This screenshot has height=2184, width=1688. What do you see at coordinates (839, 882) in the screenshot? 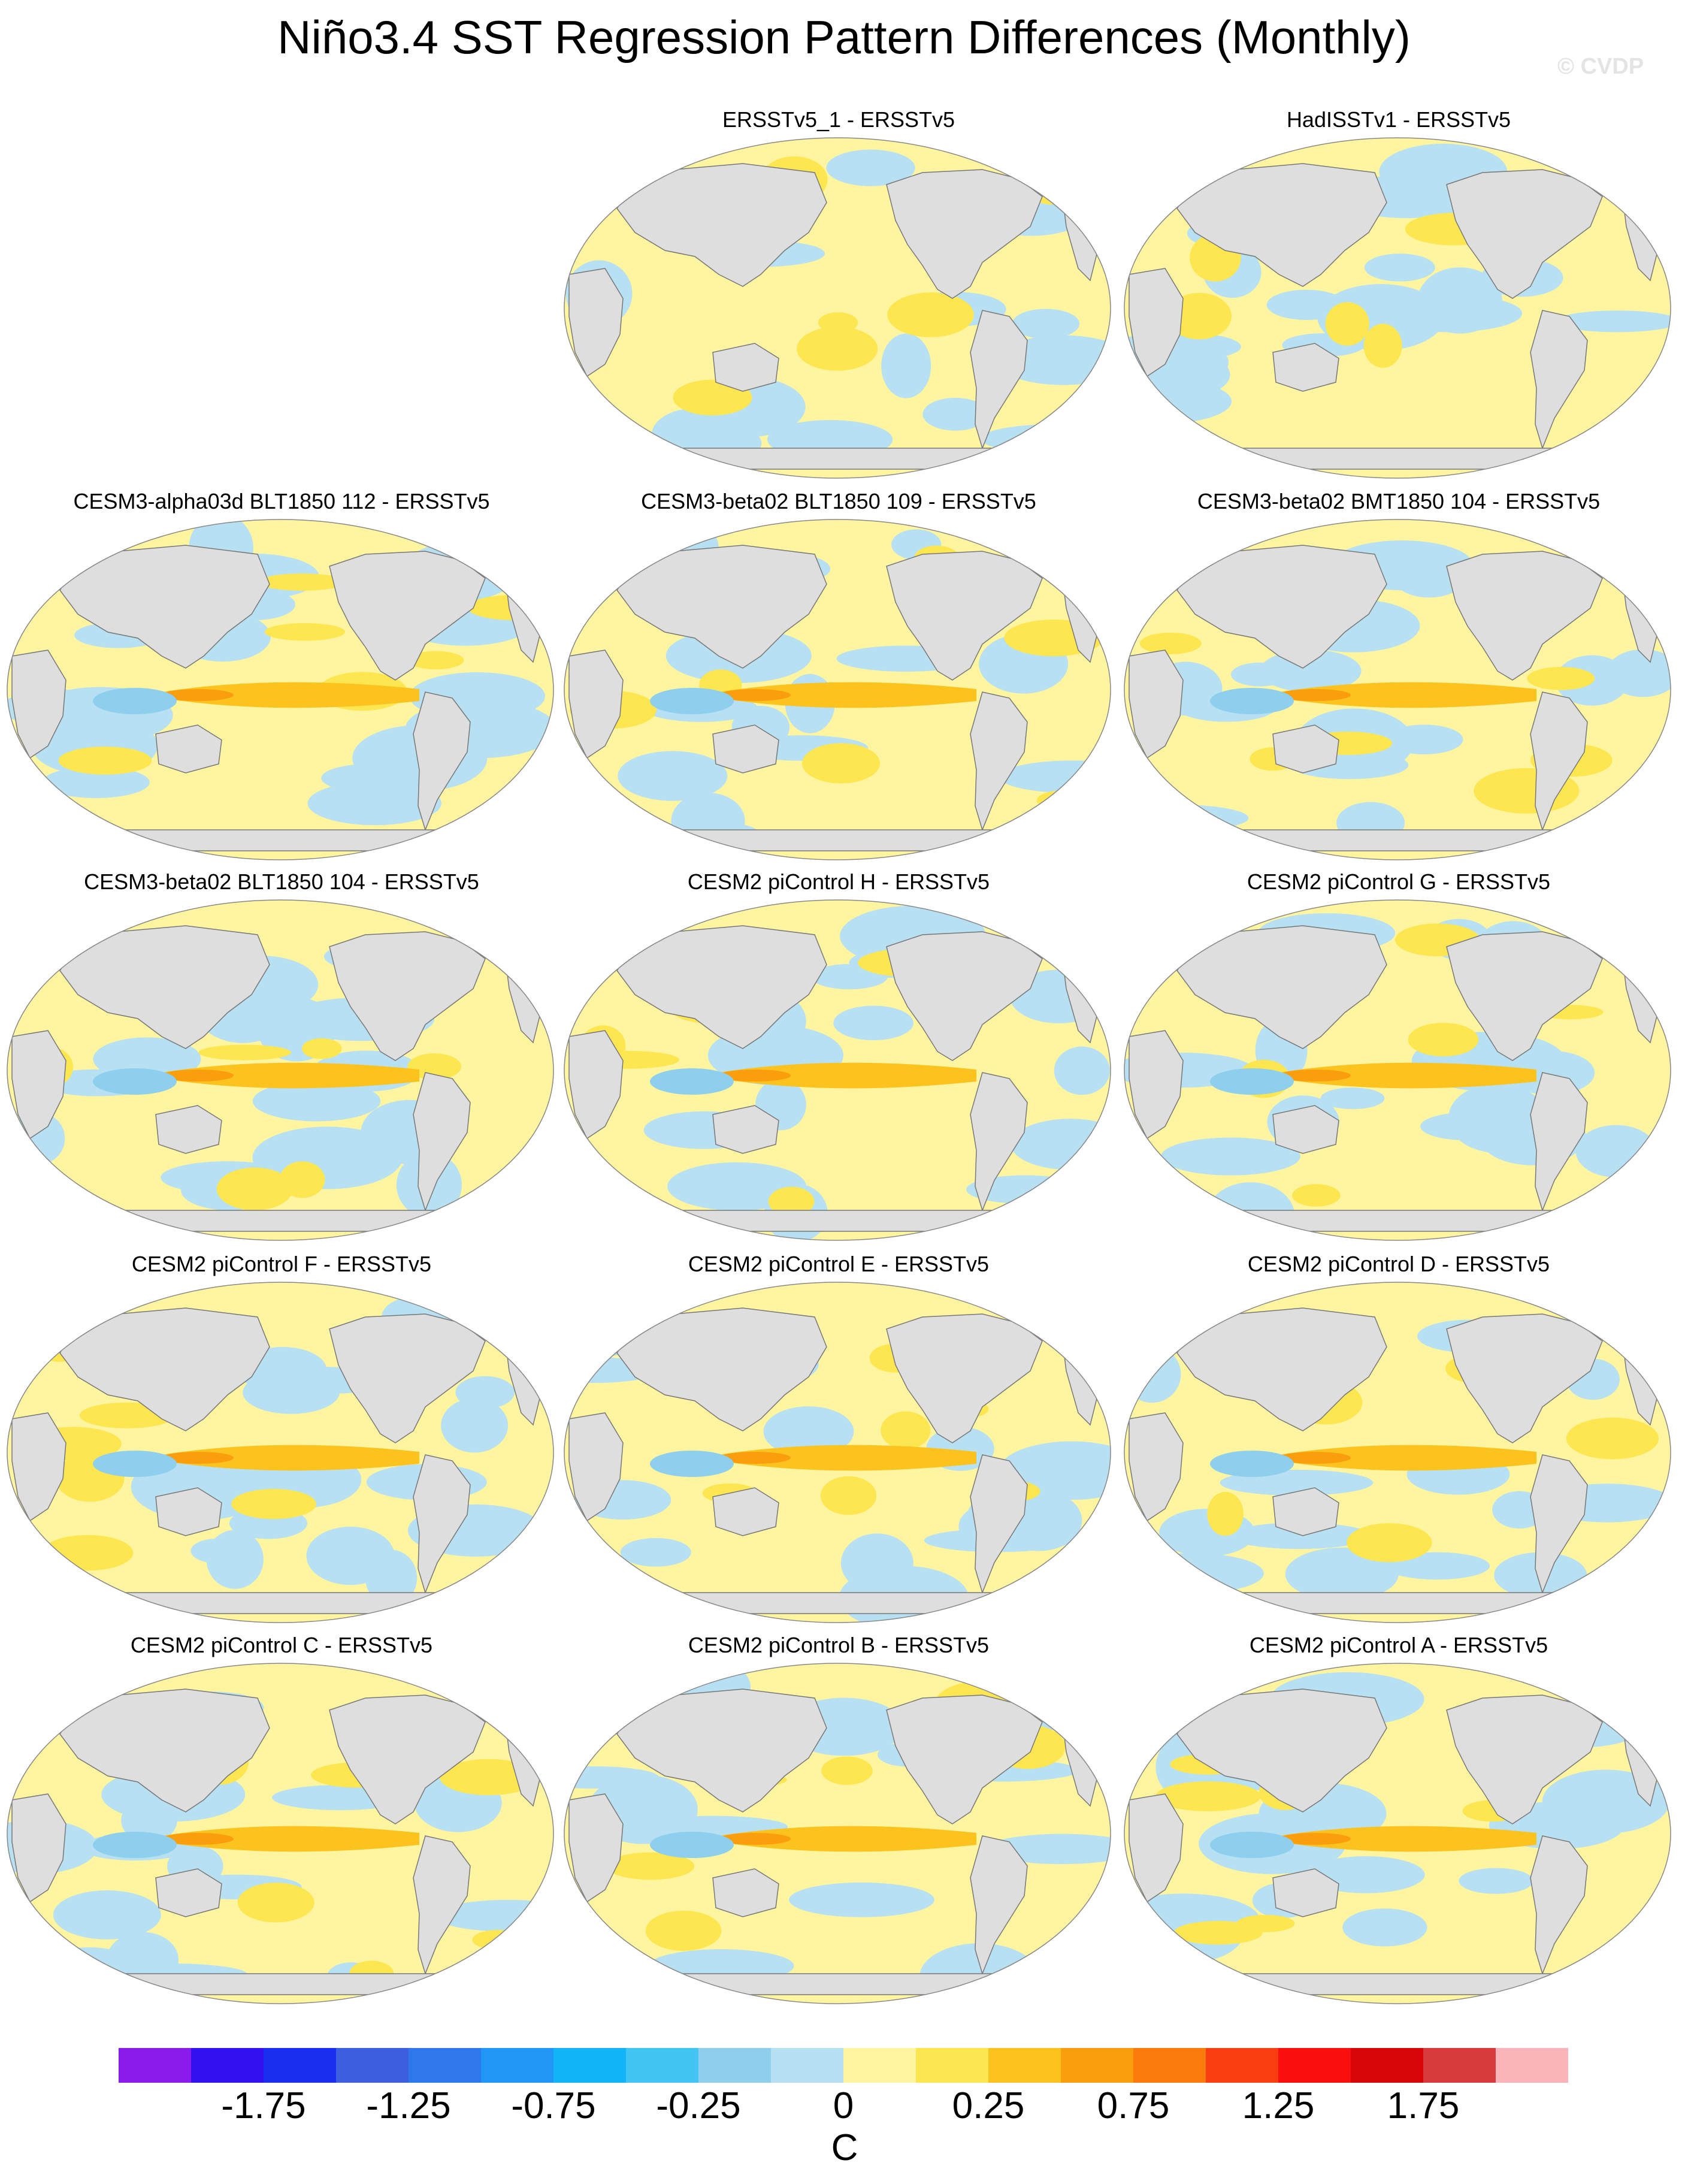
I see `panel-title: CESM2 piControl H - ERSSTv5` at bounding box center [839, 882].